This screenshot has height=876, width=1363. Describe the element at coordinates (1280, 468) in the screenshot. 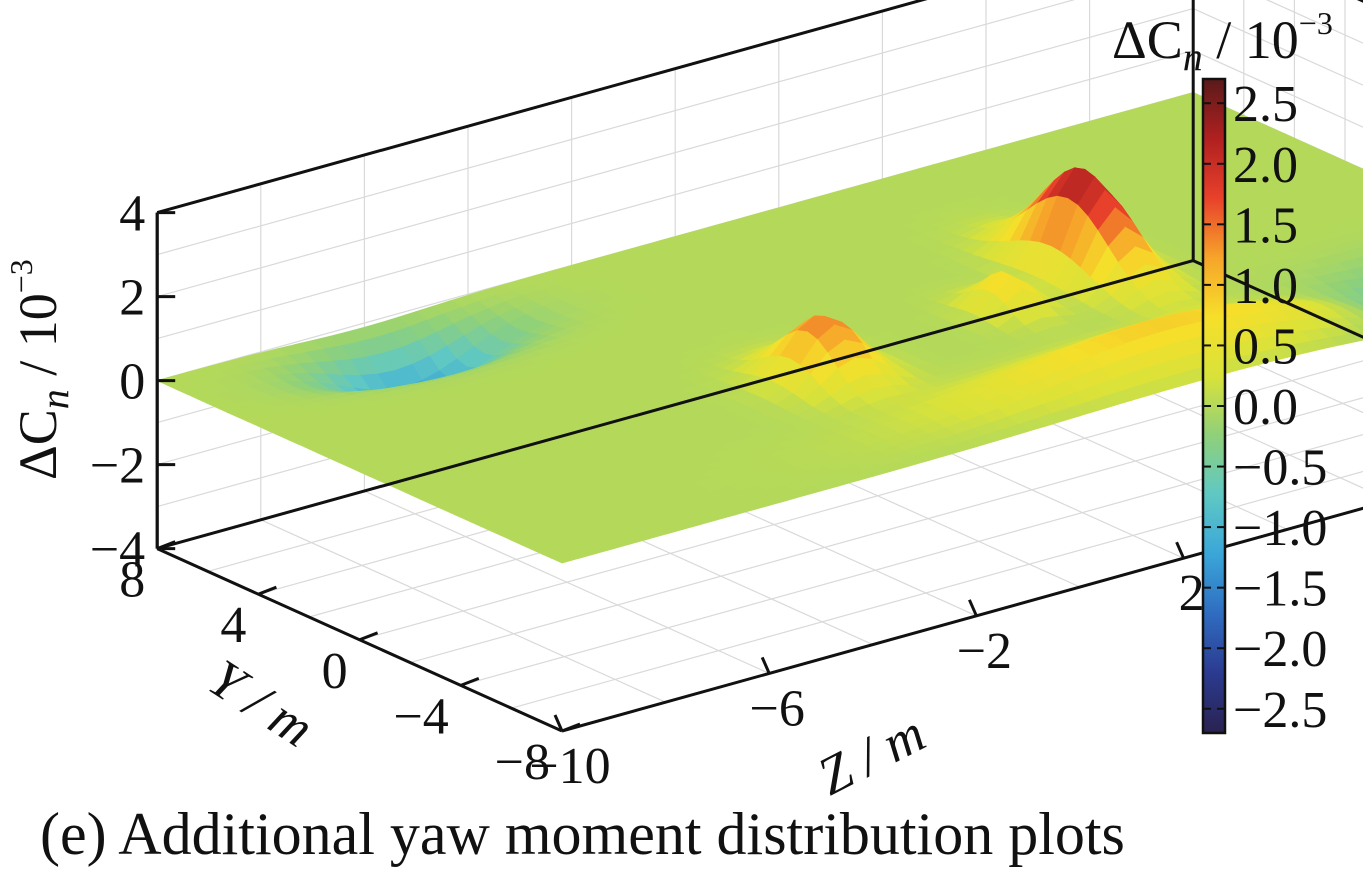

I see `colorbar-tick-label: −0.5` at that location.